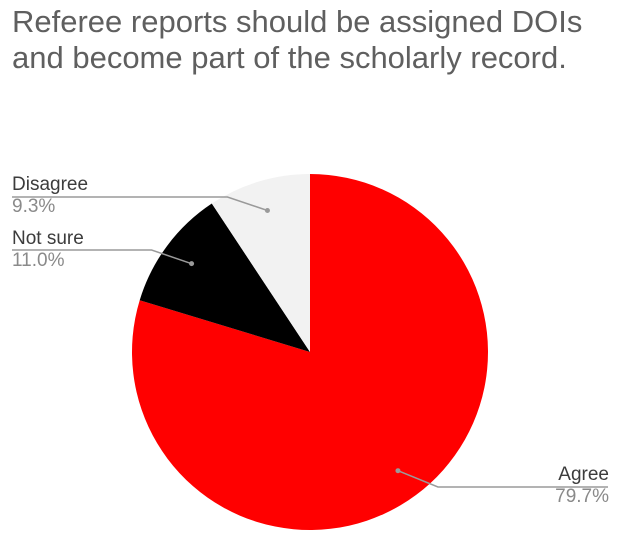  Describe the element at coordinates (583, 474) in the screenshot. I see `label-agree-name: Agree` at that location.